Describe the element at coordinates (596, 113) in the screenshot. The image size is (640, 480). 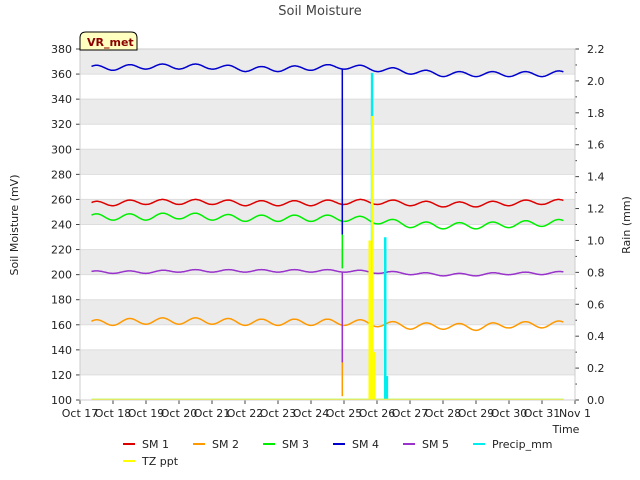
I see `right-tick-label: 1.8` at that location.